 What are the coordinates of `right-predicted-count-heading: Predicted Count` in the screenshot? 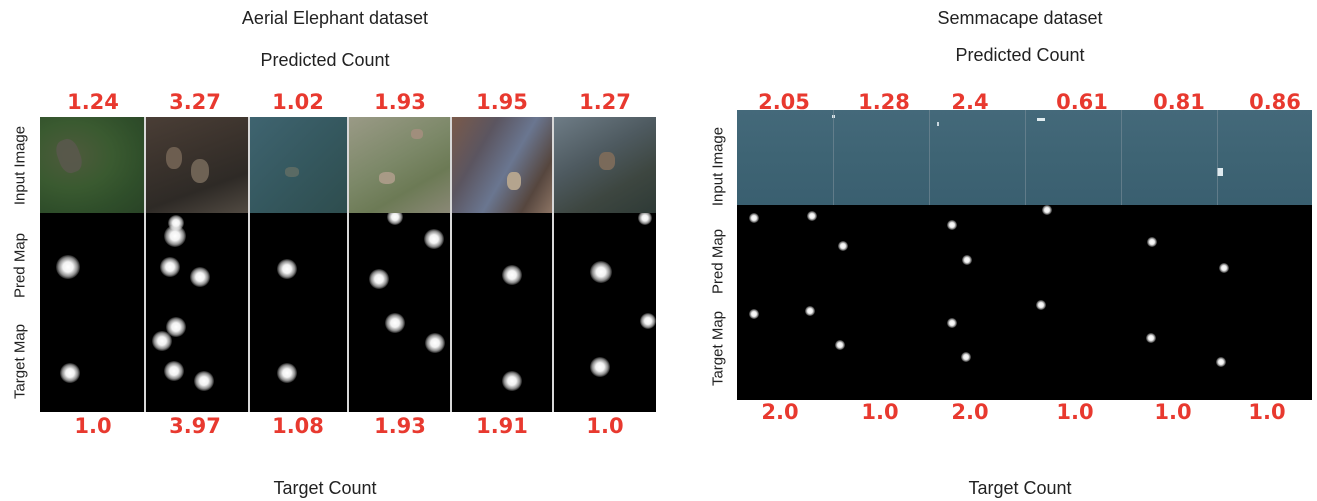 It's located at (1020, 55).